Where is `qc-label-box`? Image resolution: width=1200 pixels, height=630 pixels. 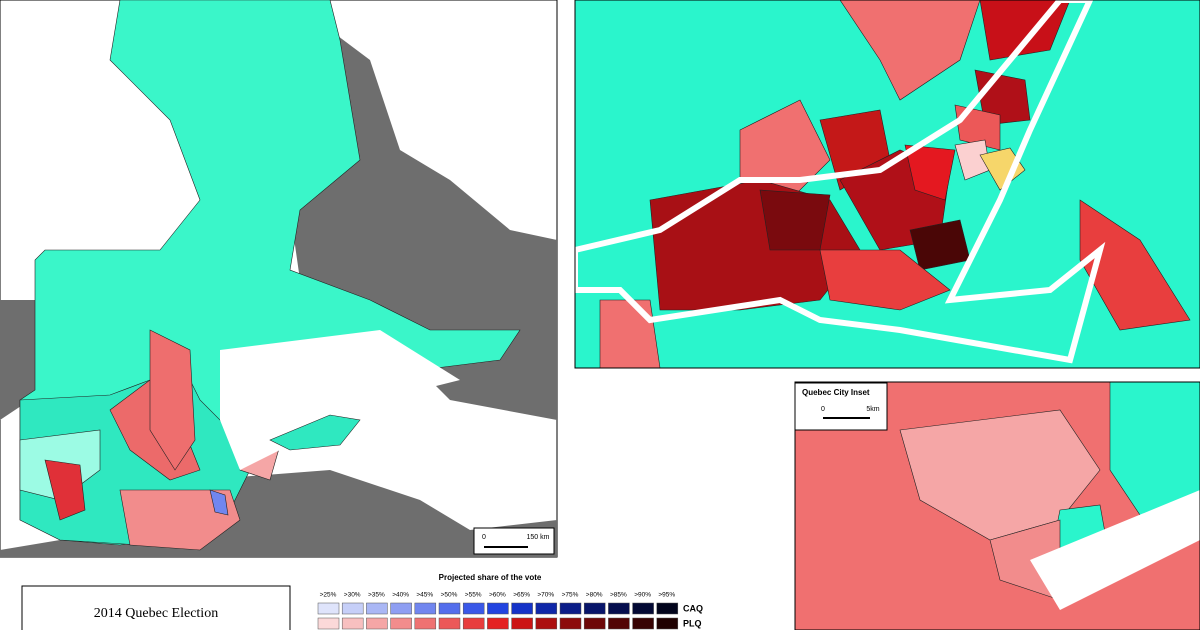
qc-label-box is located at coordinates (841, 406).